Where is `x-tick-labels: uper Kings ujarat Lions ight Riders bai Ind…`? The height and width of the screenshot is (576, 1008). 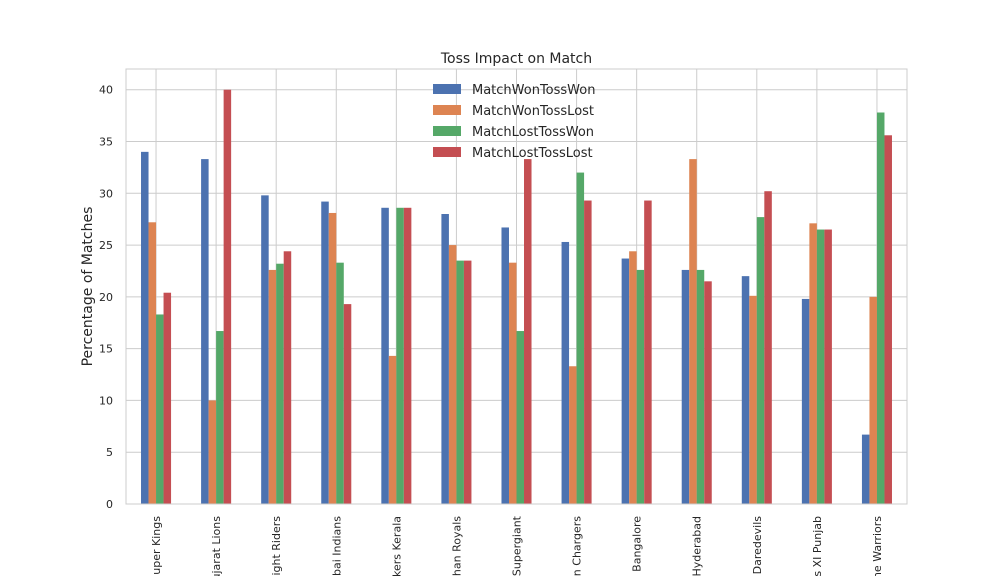 x-tick-labels: uper Kings ujarat Lions ight Riders bai Ind… is located at coordinates (517, 545).